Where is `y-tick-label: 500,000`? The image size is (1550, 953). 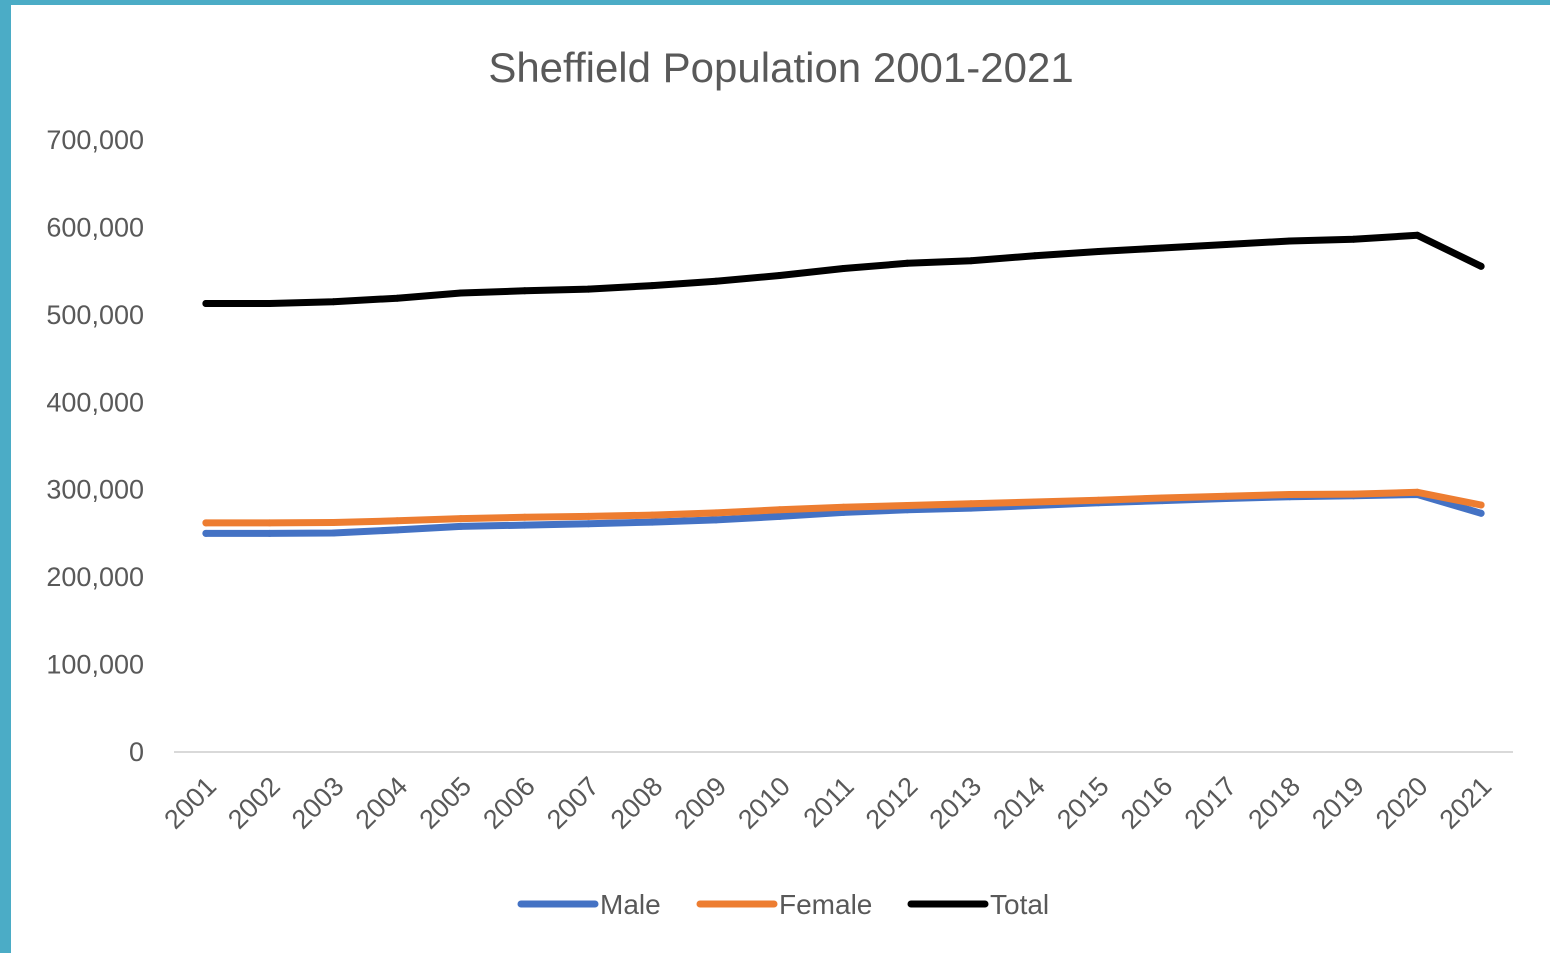
y-tick-label: 500,000 is located at coordinates (95, 315).